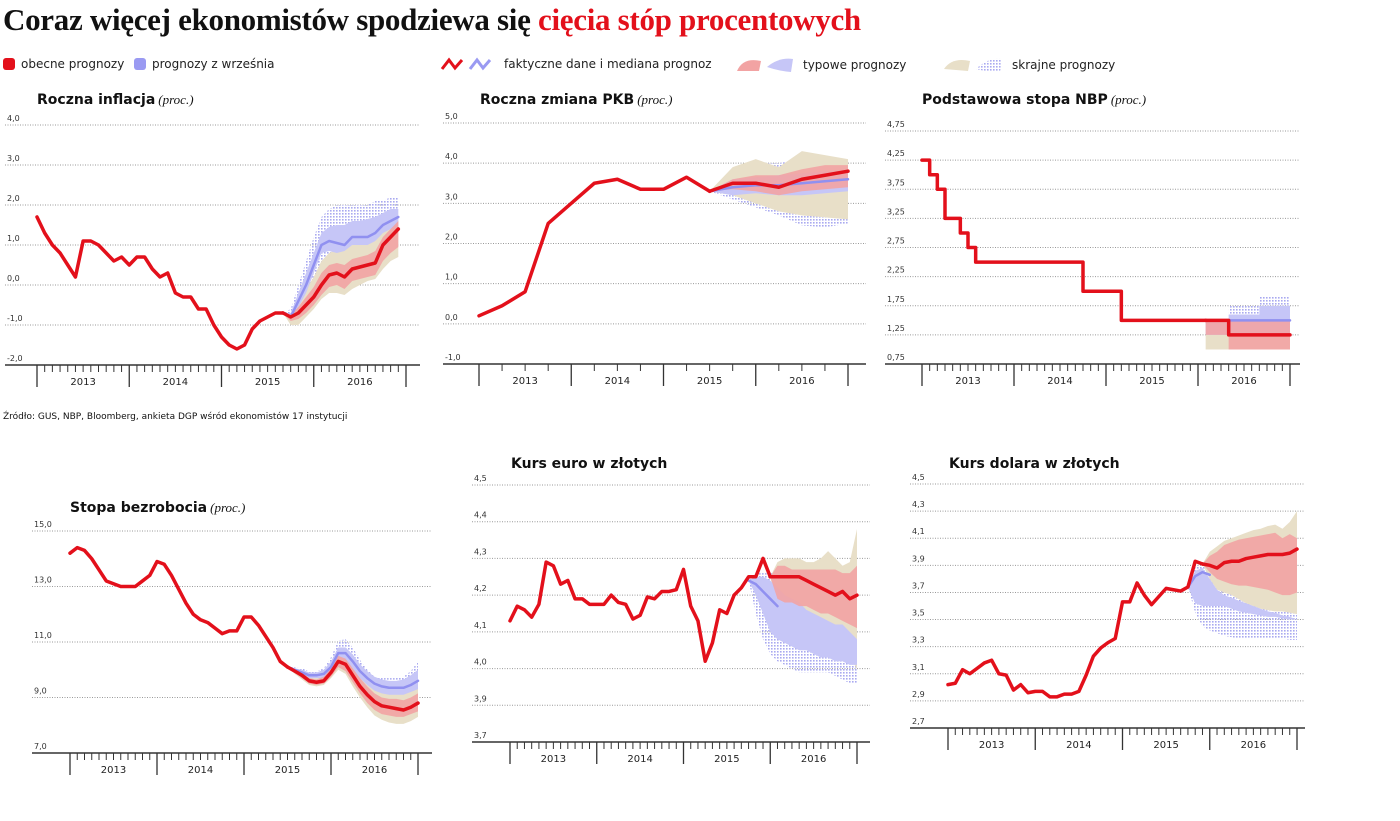  Describe the element at coordinates (43, 635) in the screenshot. I see `y-tick-label: 11,0` at that location.